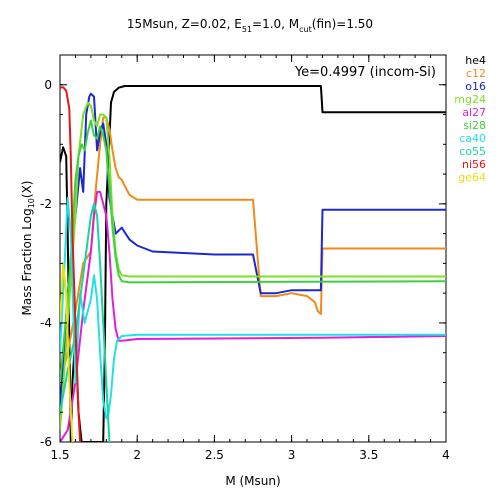 This screenshot has width=500, height=500. I want to click on legend-item-he4: he4, so click(475, 60).